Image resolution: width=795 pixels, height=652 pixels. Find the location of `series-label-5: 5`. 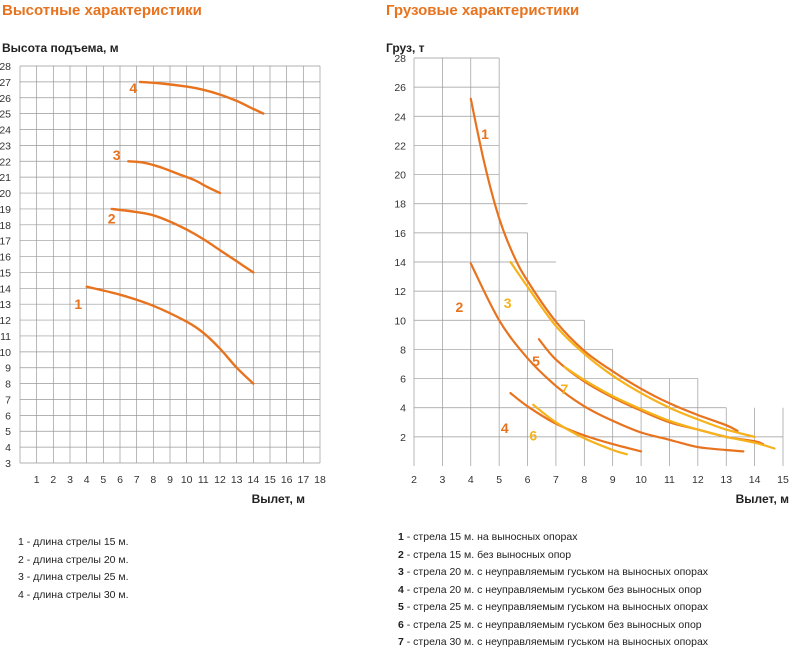

series-label-5: 5 is located at coordinates (536, 361).